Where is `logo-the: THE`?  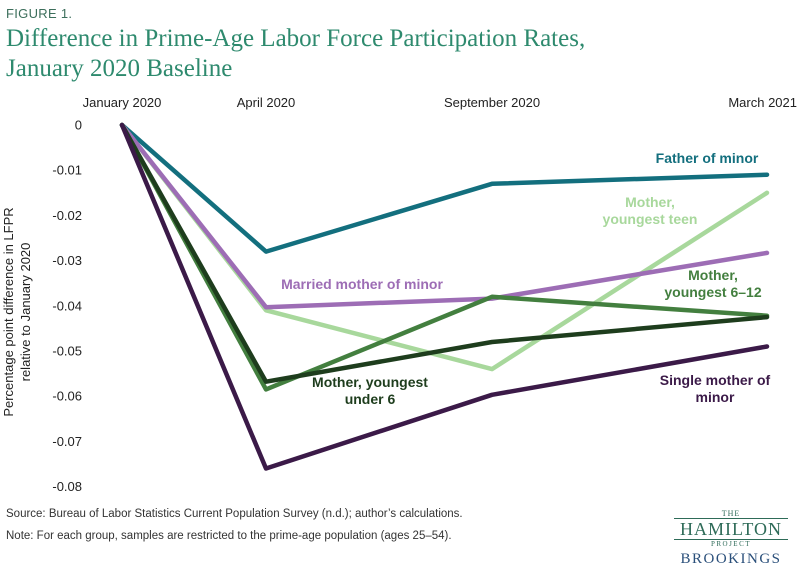
logo-the: THE is located at coordinates (731, 513).